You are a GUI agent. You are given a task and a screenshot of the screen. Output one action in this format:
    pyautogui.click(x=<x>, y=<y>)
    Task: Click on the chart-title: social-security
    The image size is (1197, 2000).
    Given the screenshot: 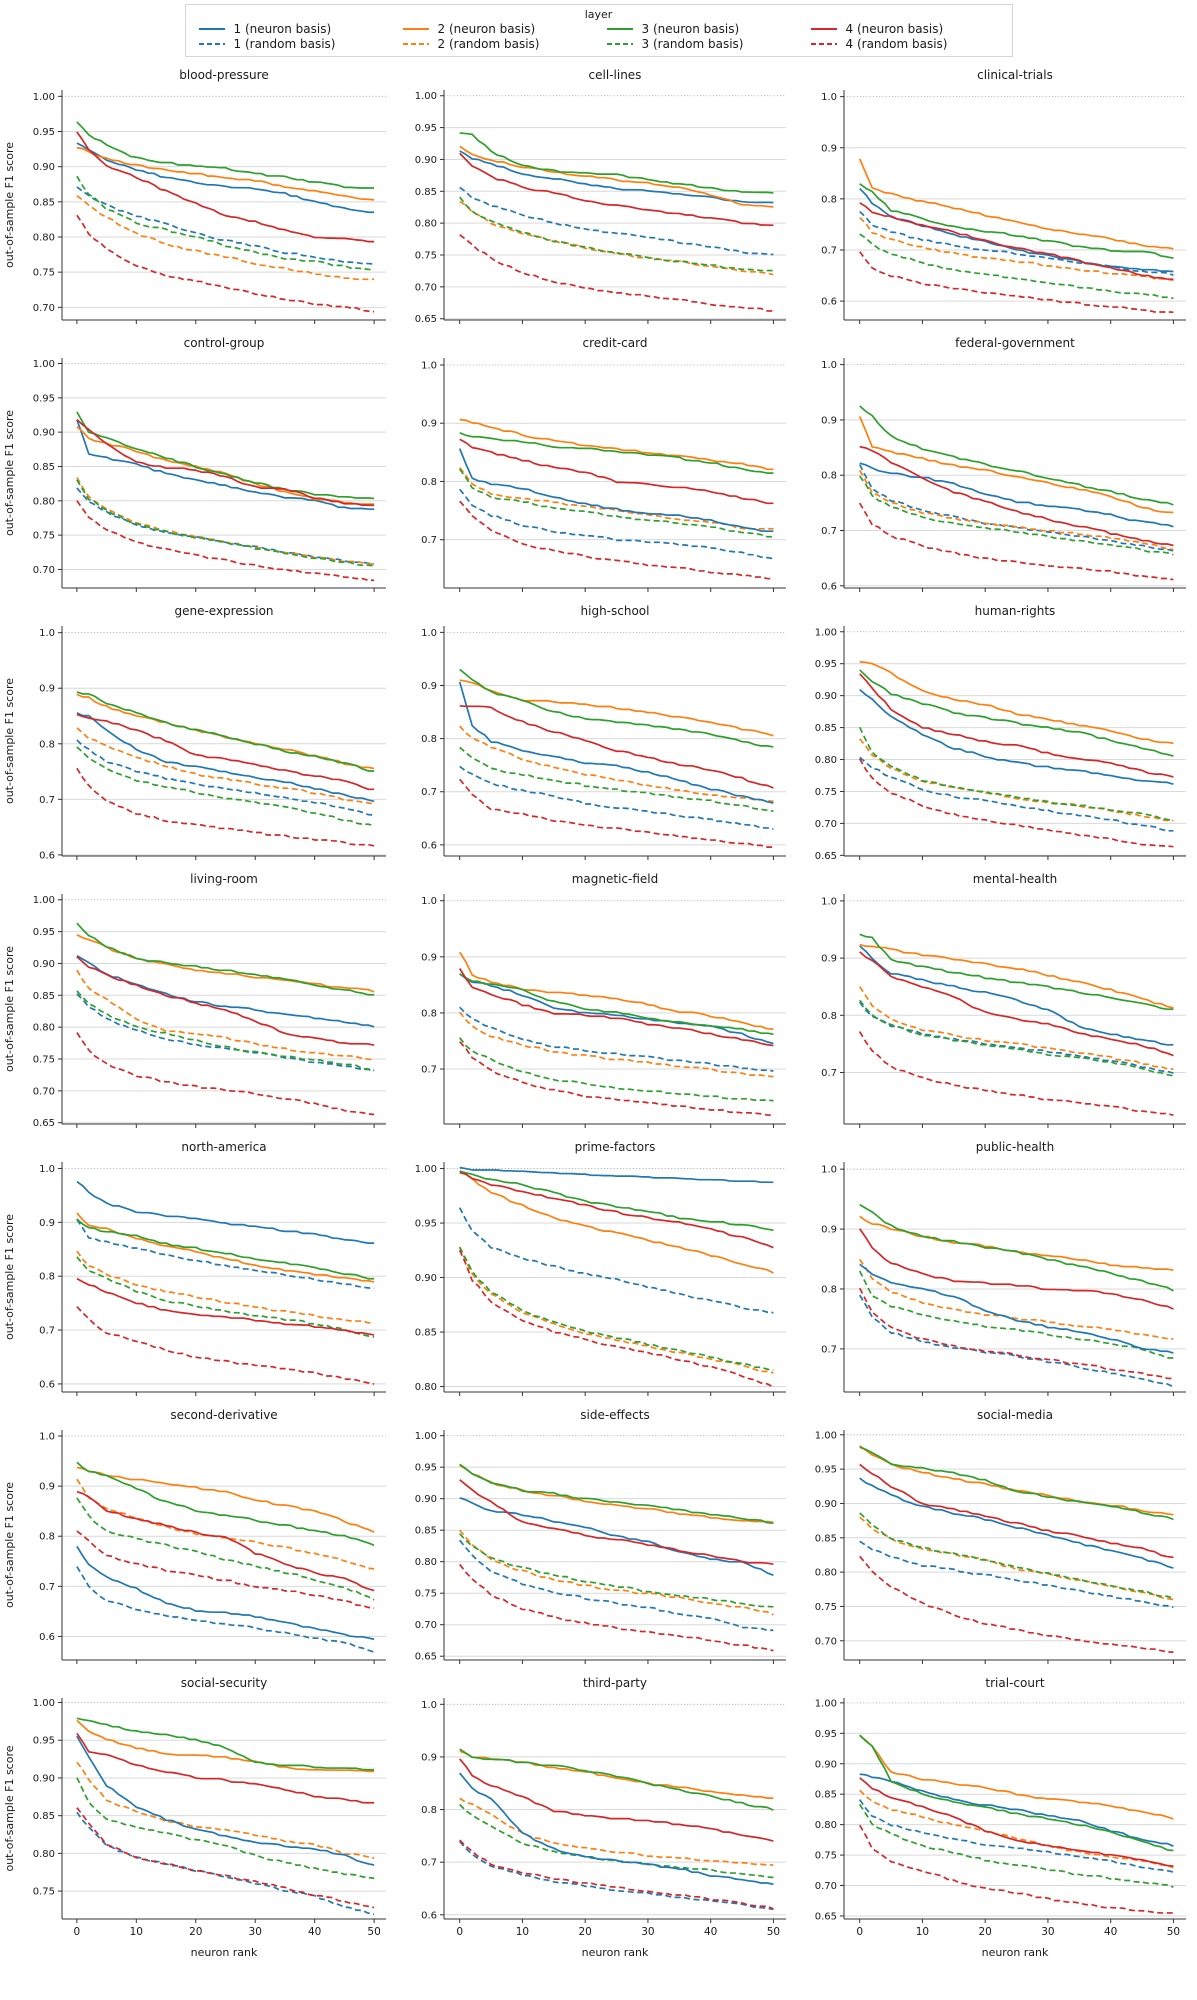 What is the action you would take?
    pyautogui.click(x=224, y=1683)
    